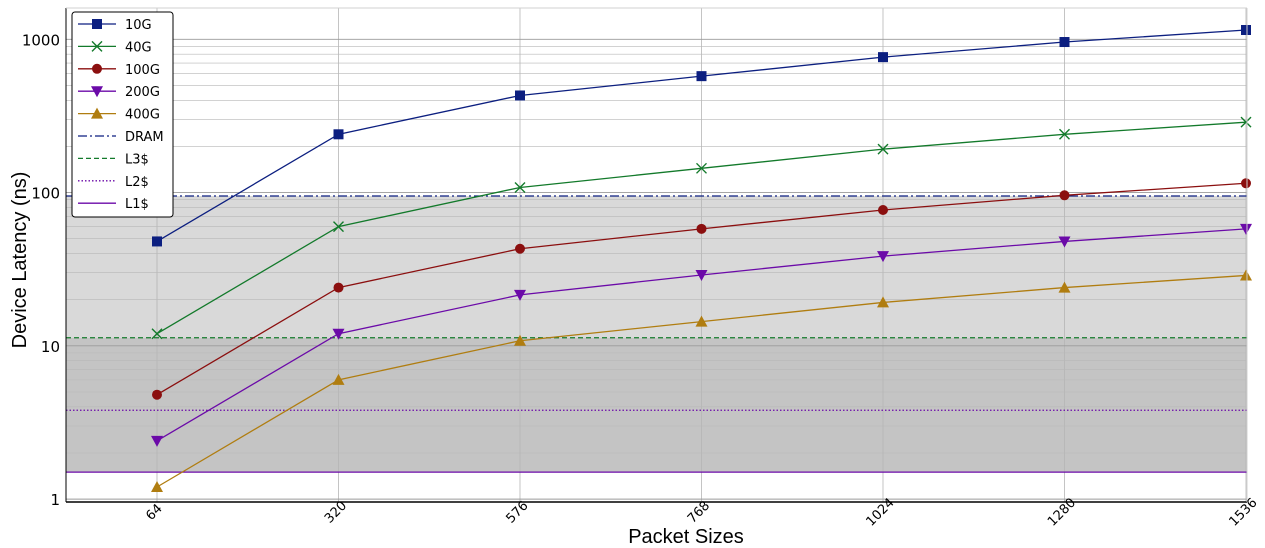  What do you see at coordinates (113, 182) in the screenshot?
I see `legend-item: L2$` at bounding box center [113, 182].